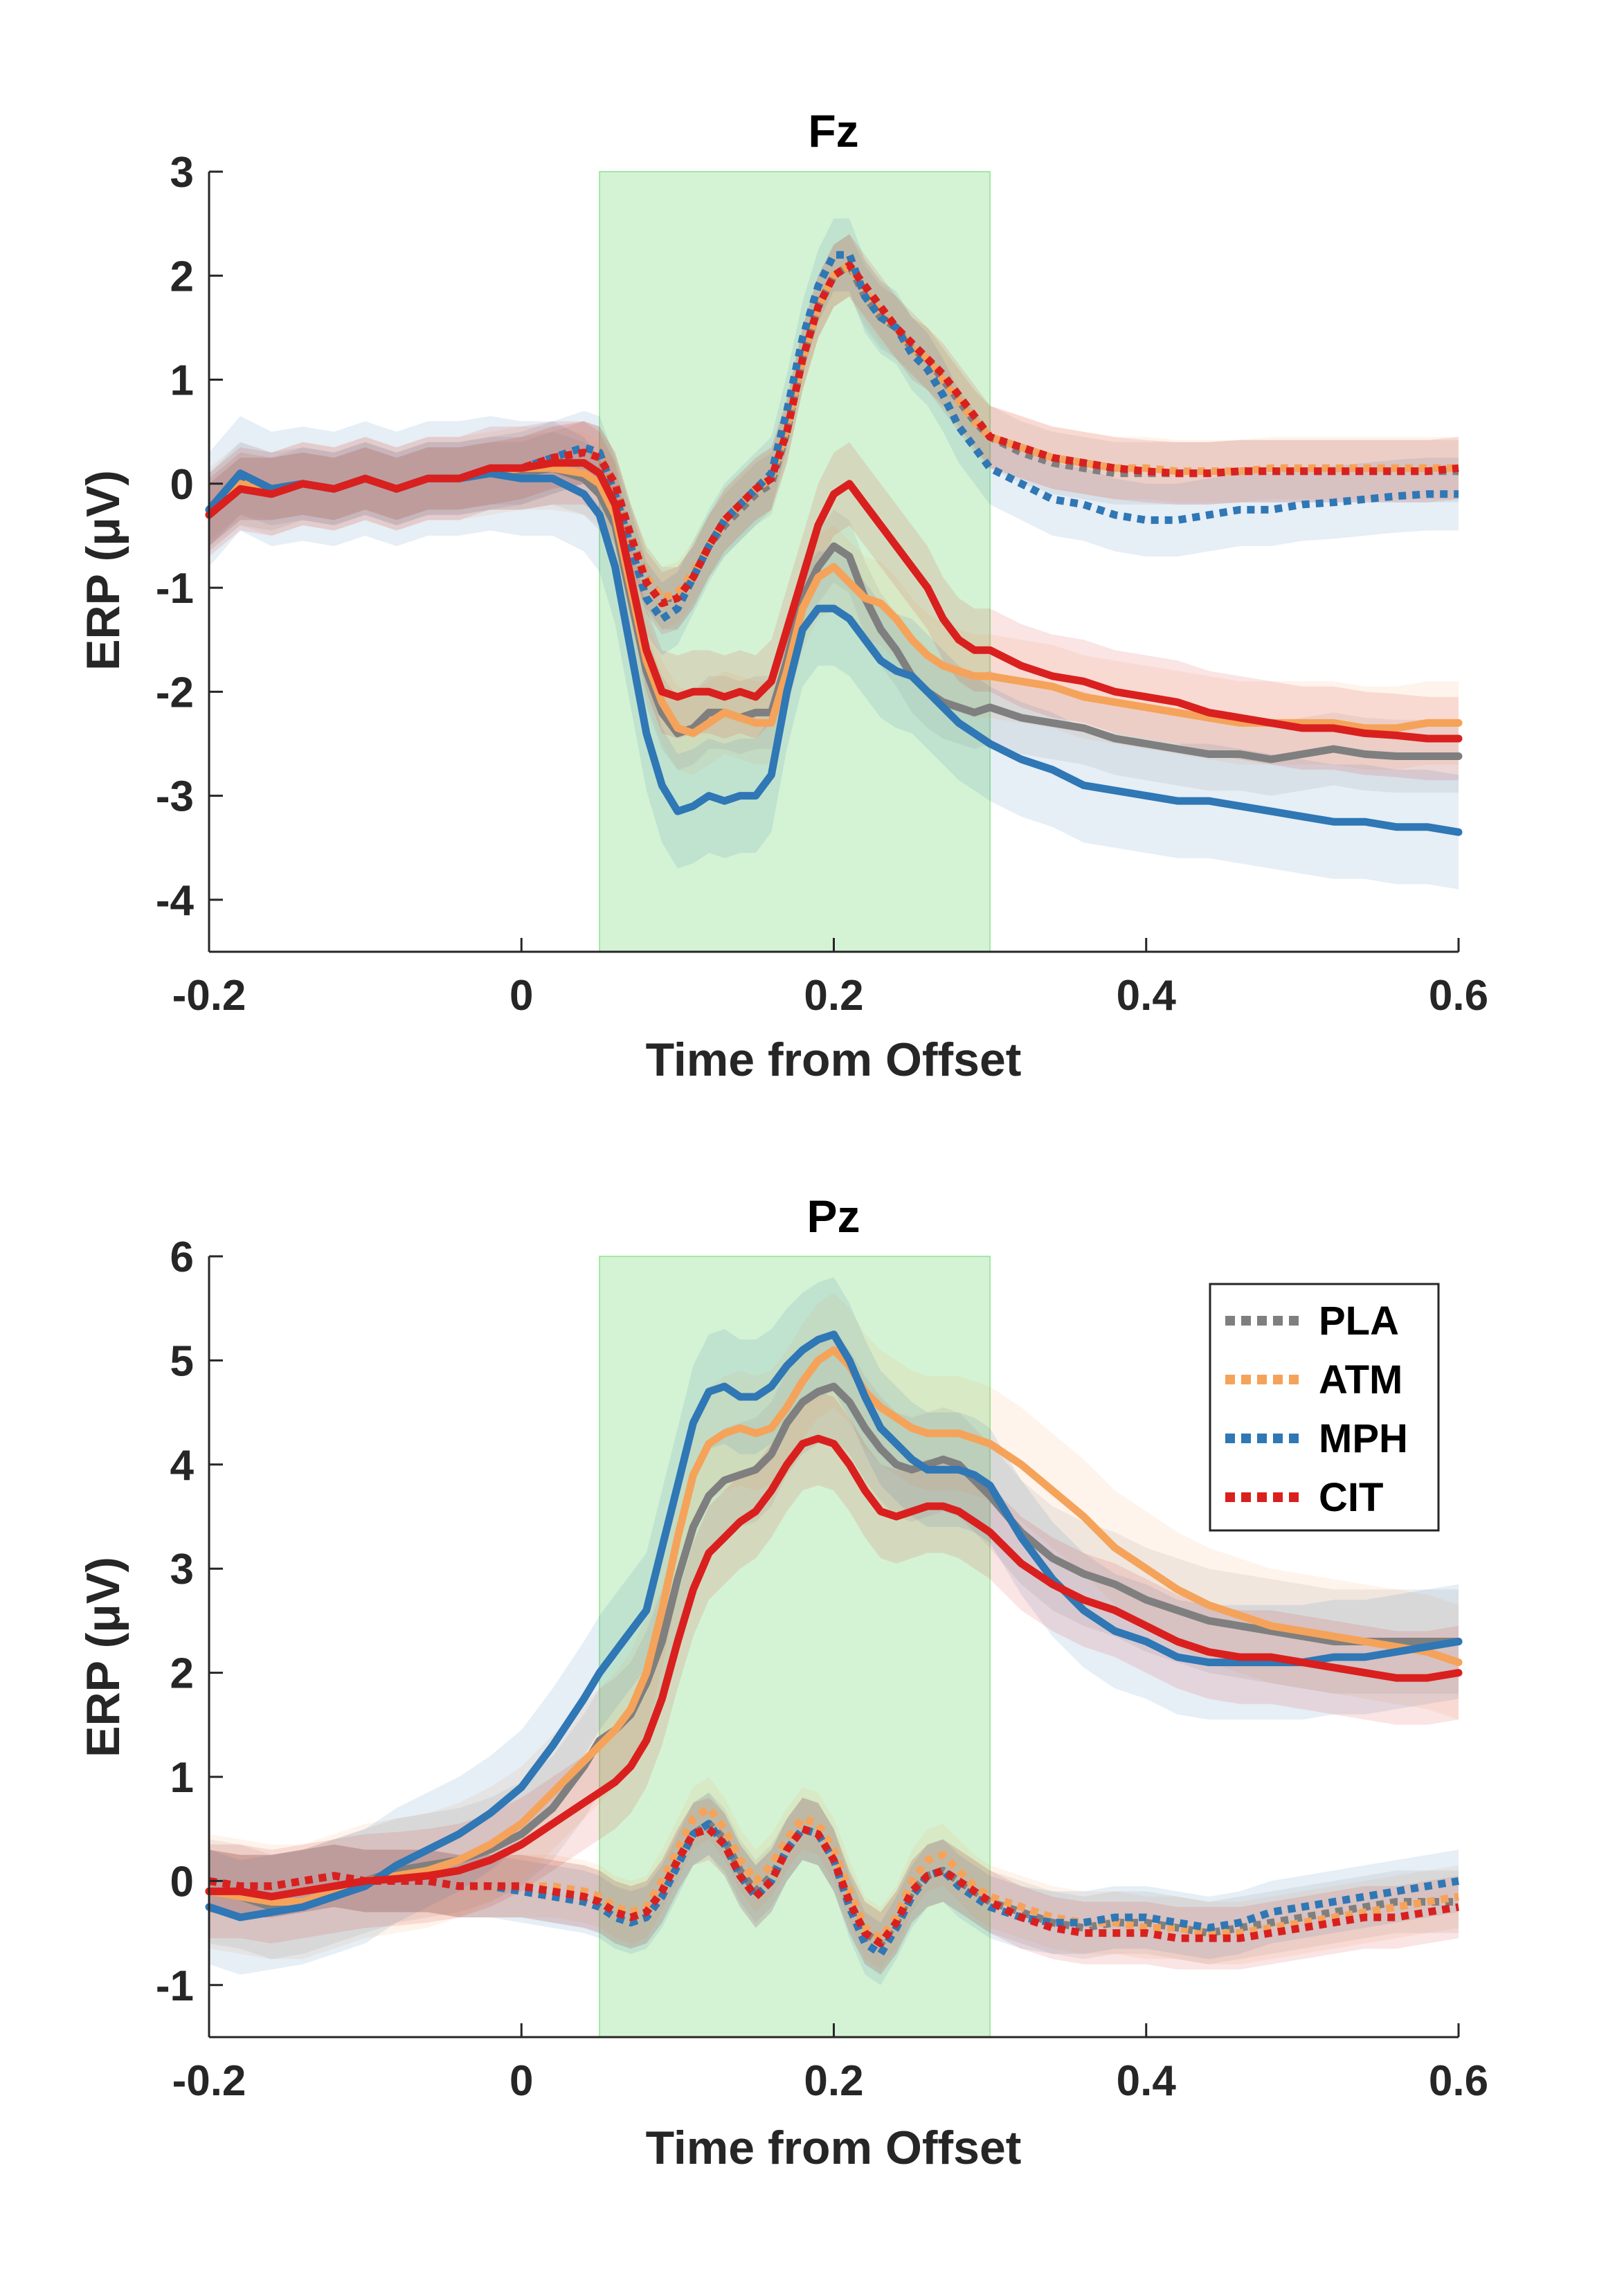 Image resolution: width=1615 pixels, height=2296 pixels. I want to click on fz-y-tick-label: -4, so click(175, 901).